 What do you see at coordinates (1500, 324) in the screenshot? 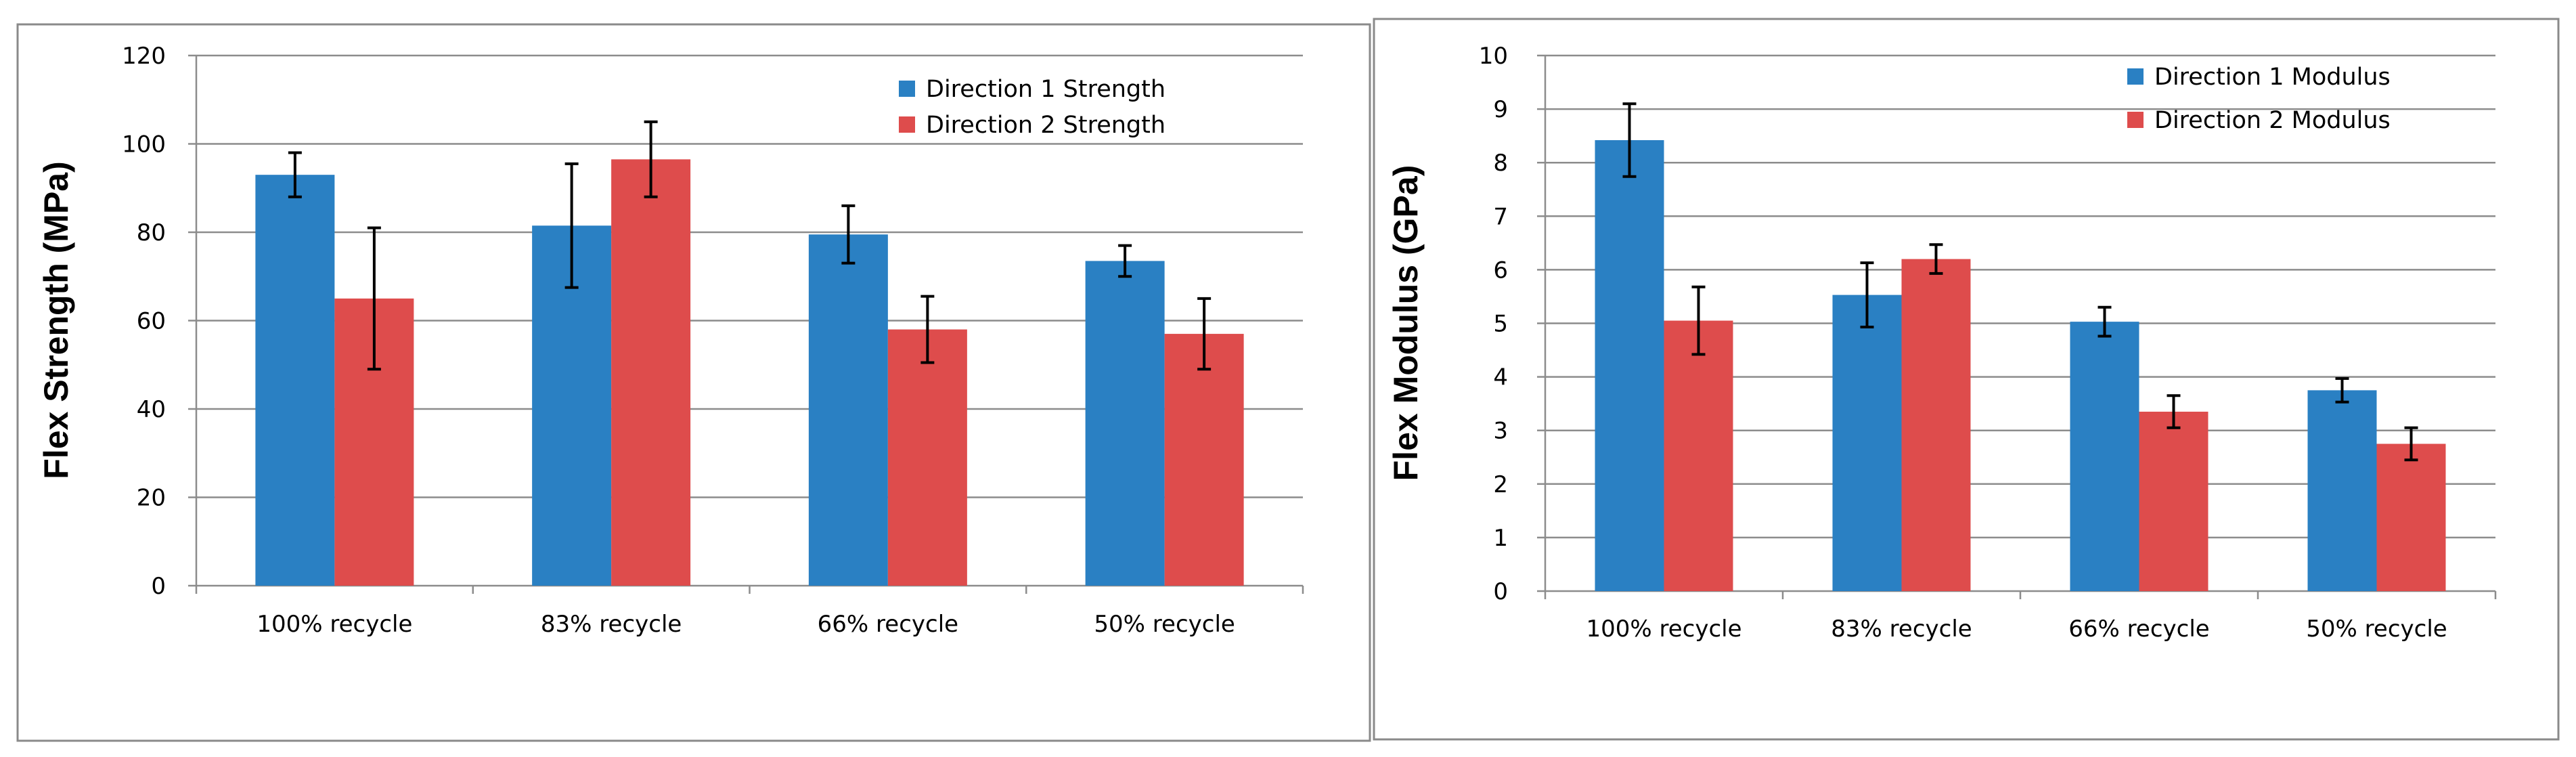
I see `y-tick-label: 5` at bounding box center [1500, 324].